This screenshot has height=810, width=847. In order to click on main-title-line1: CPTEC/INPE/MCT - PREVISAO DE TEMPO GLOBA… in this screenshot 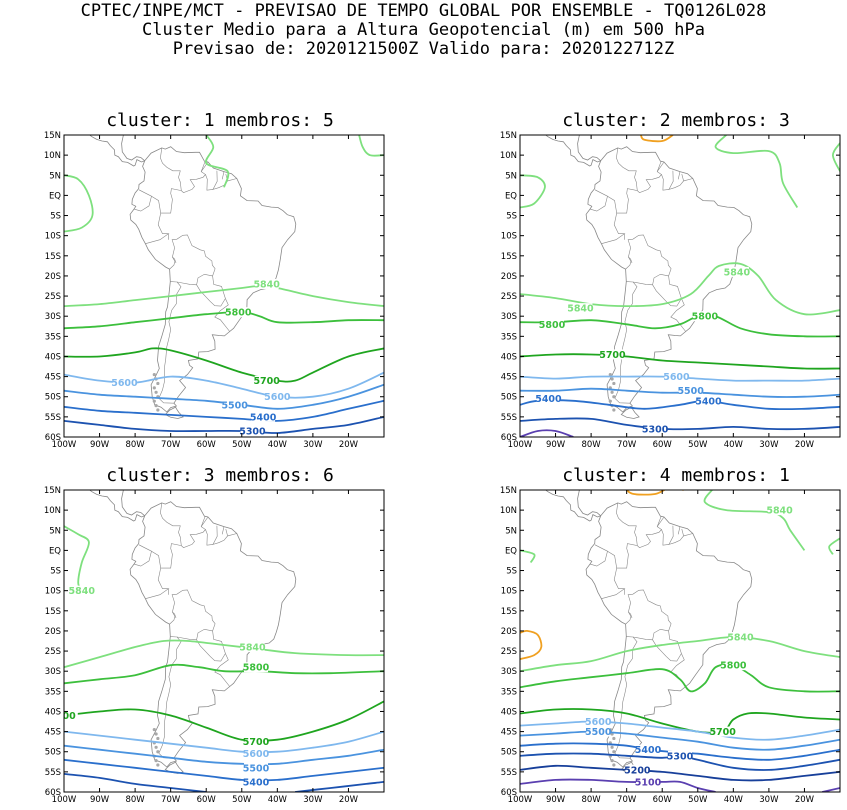, I will do `click(423, 11)`.